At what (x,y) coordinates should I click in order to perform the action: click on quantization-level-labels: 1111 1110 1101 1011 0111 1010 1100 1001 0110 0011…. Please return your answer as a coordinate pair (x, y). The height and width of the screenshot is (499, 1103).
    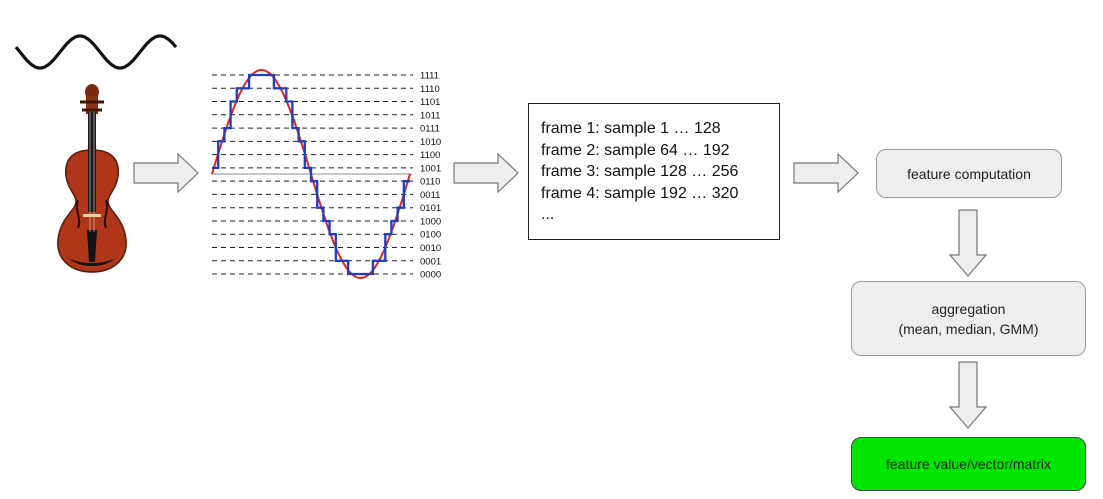
    Looking at the image, I should click on (430, 176).